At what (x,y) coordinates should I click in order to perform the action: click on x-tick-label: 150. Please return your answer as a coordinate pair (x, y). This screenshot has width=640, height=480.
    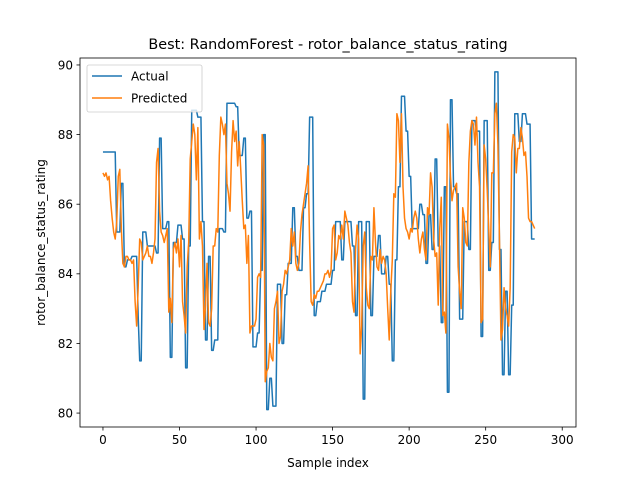
    Looking at the image, I should click on (332, 440).